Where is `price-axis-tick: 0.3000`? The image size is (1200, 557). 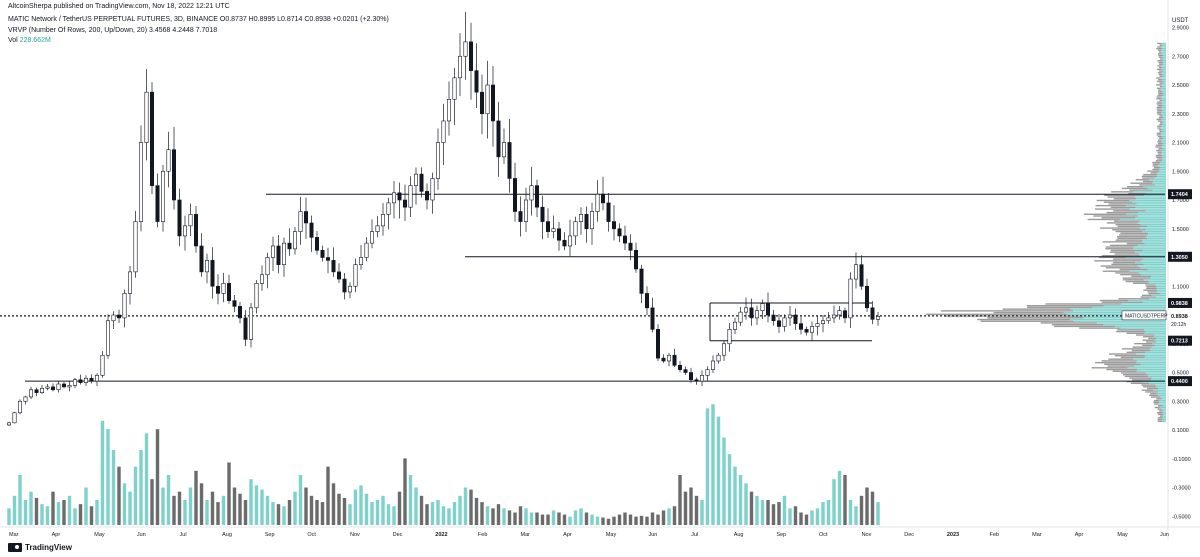
price-axis-tick: 0.3000 is located at coordinates (1180, 402).